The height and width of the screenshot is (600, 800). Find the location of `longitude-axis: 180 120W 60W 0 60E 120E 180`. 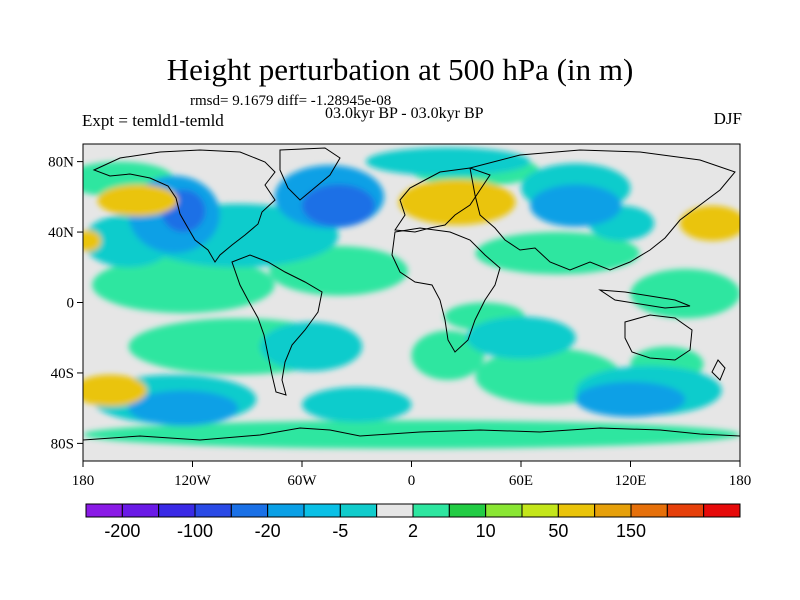

longitude-axis: 180 120W 60W 0 60E 120E 180 is located at coordinates (412, 475).